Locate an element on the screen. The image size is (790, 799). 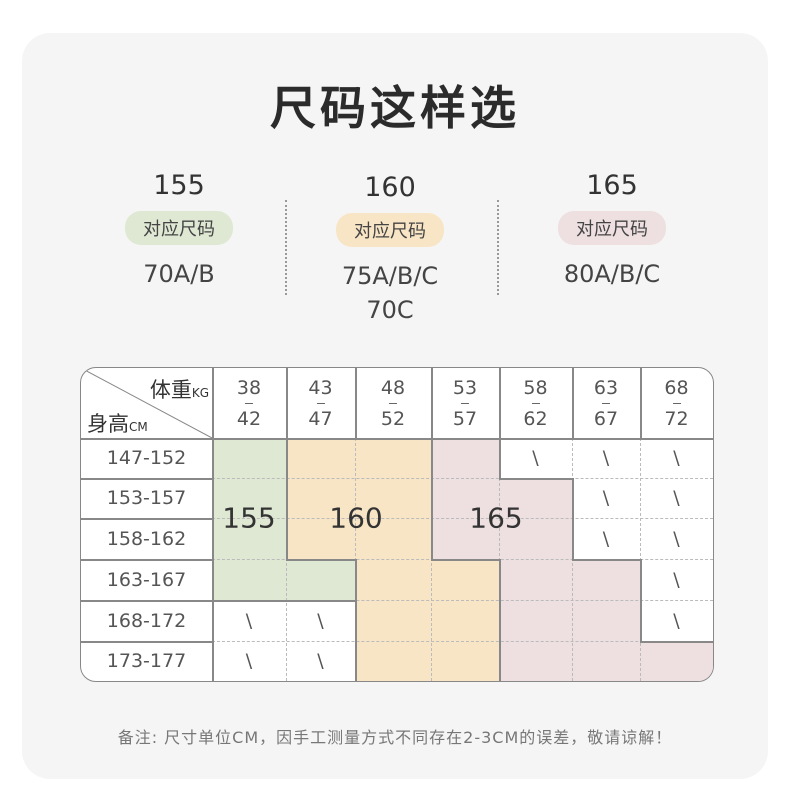
height-range: 158-162 is located at coordinates (146, 538).